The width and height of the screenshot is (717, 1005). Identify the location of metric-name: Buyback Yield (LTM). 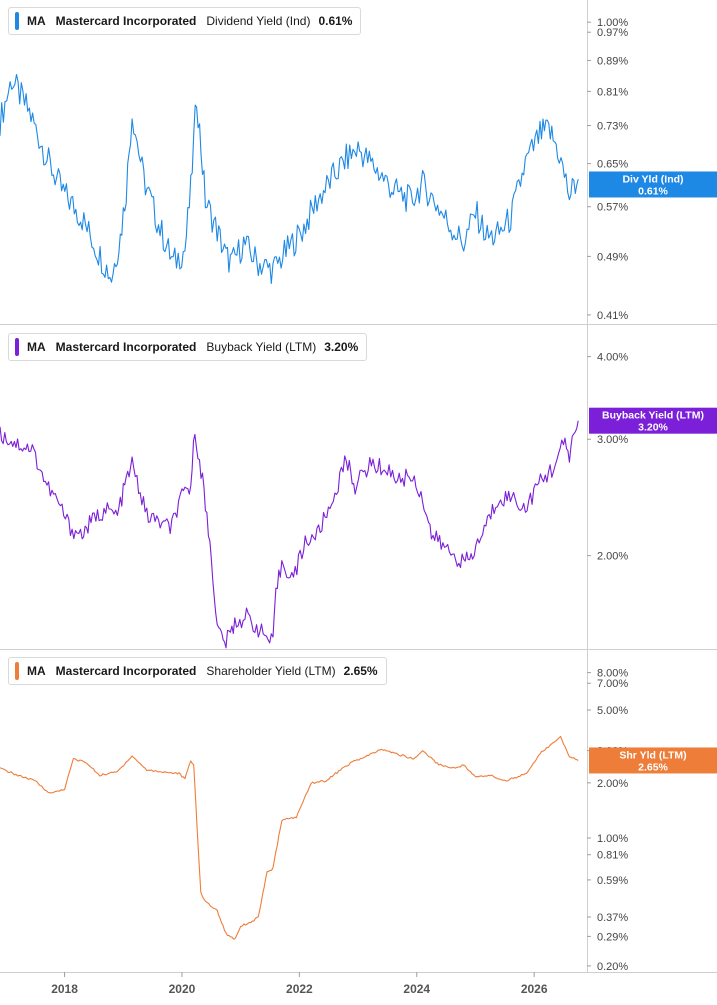
(261, 347).